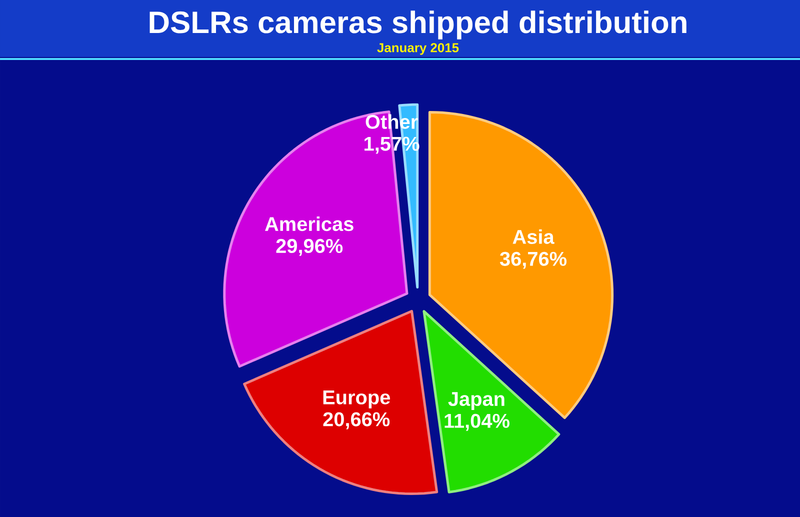 Image resolution: width=800 pixels, height=517 pixels. I want to click on slice-label: Americas, so click(309, 224).